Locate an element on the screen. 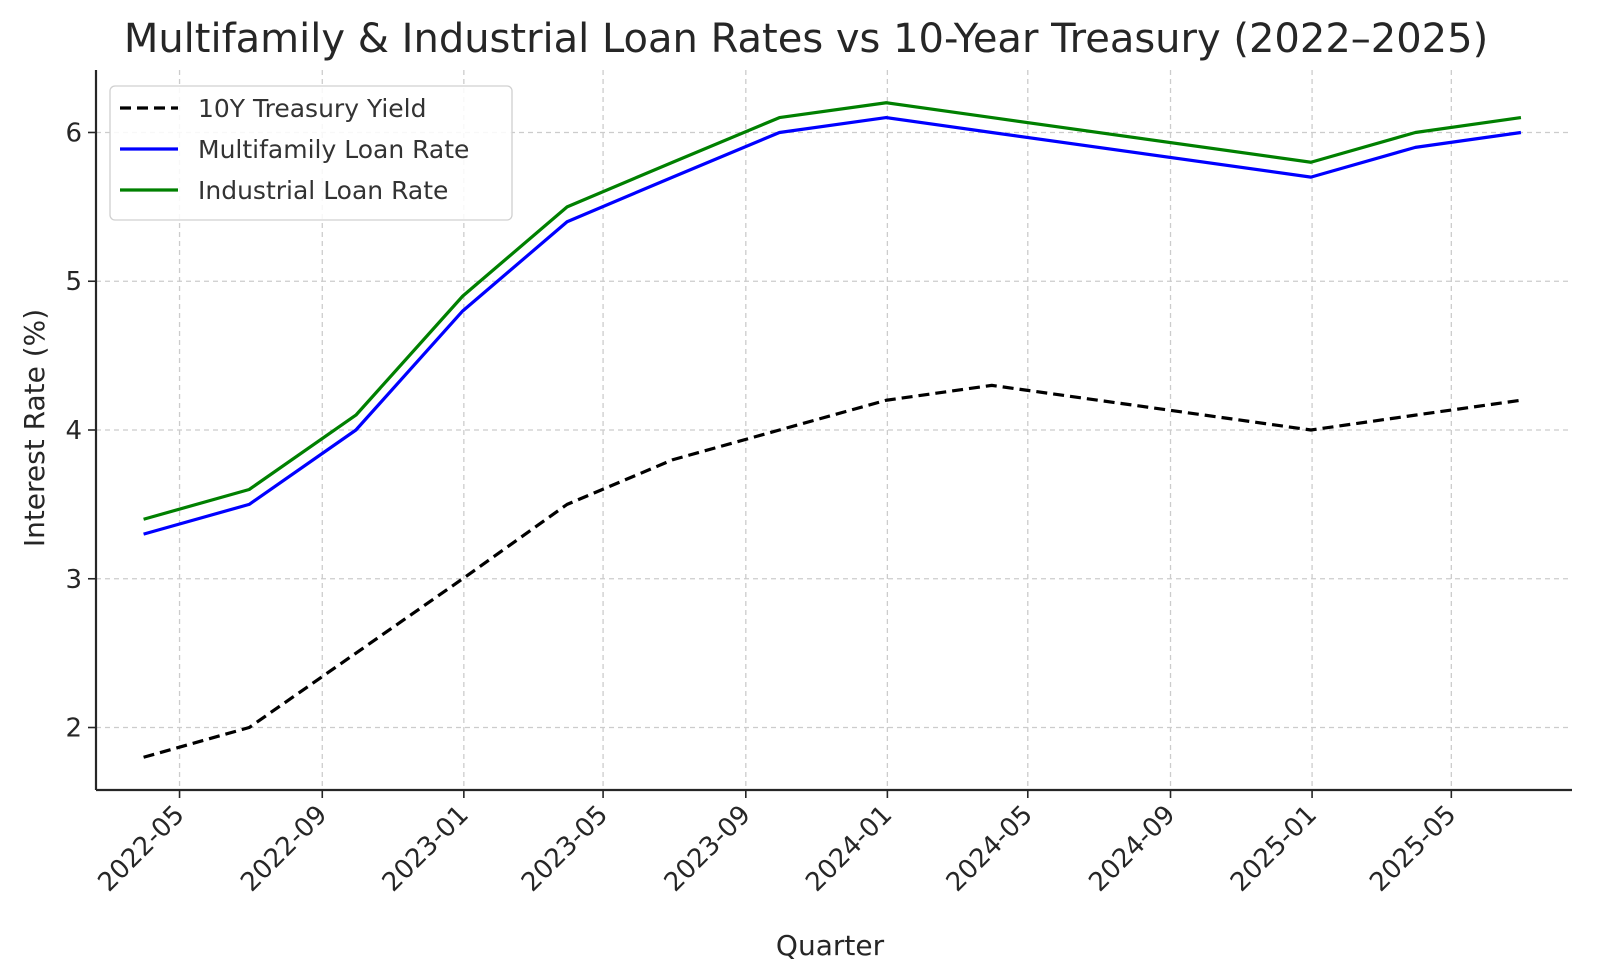  y-tick-label: 6 is located at coordinates (73, 133).